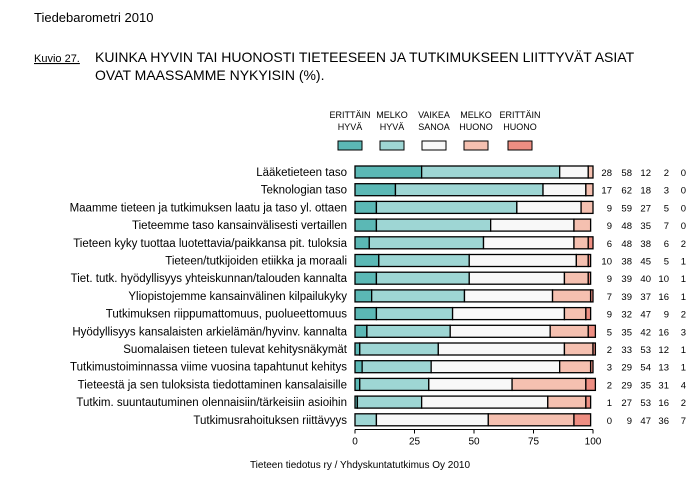 This screenshot has width=693, height=490. Describe the element at coordinates (270, 421) in the screenshot. I see `category-label: Tutkimusrahoituksen riittävyys` at that location.